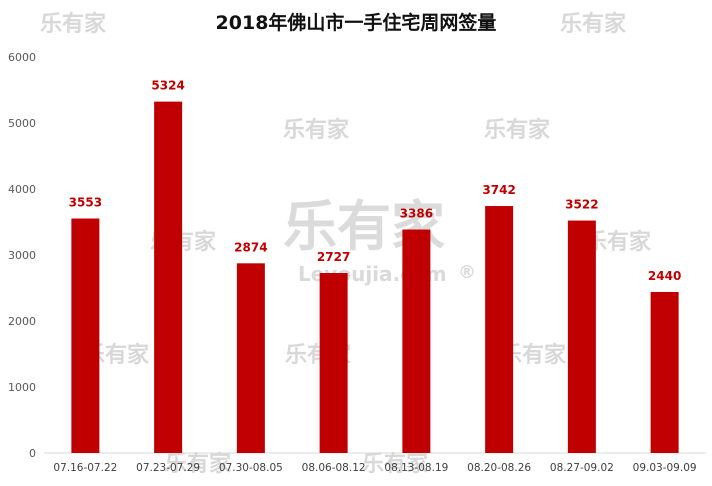 This screenshot has width=712, height=486. I want to click on bar-08.27-09.02, so click(581, 336).